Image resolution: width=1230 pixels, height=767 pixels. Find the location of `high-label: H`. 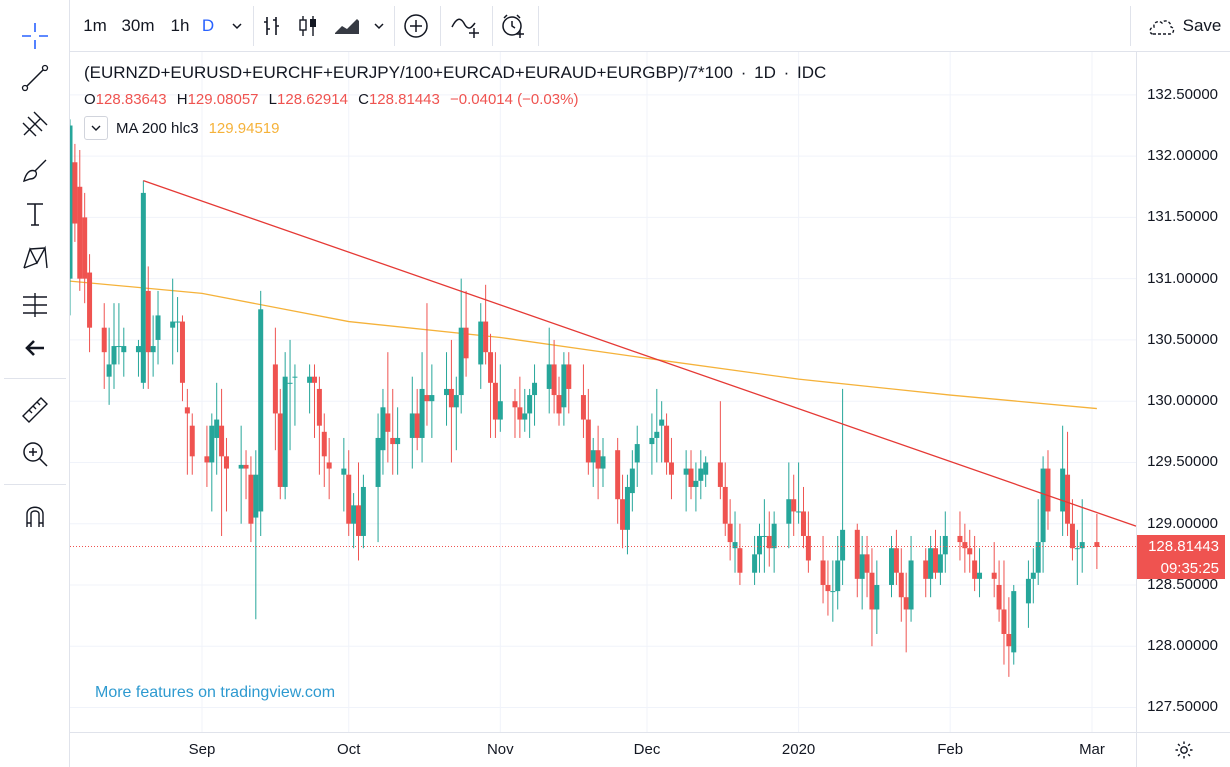

high-label: H is located at coordinates (182, 99).